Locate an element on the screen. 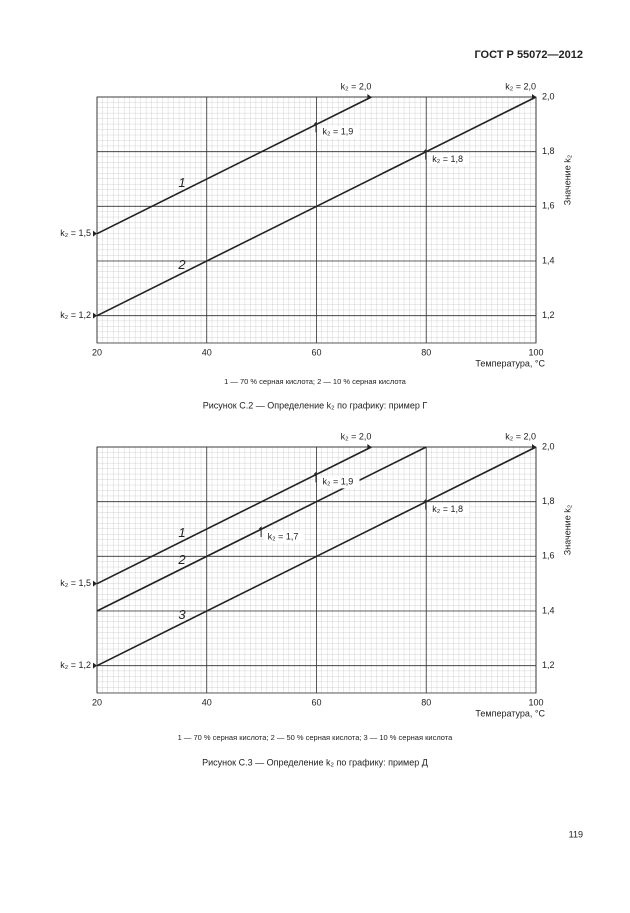 The height and width of the screenshot is (913, 630). header-title: ГОСТ Р 55072—2012 is located at coordinates (528, 55).